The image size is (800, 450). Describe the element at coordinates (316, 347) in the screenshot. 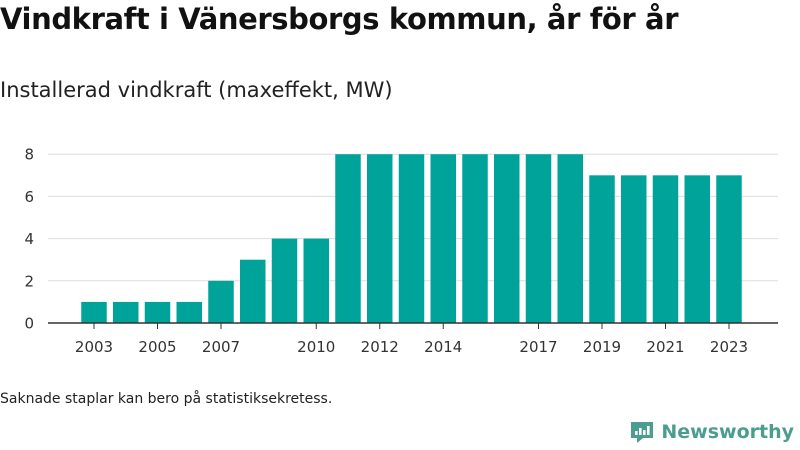

I see `x-tick-label: 2010` at that location.